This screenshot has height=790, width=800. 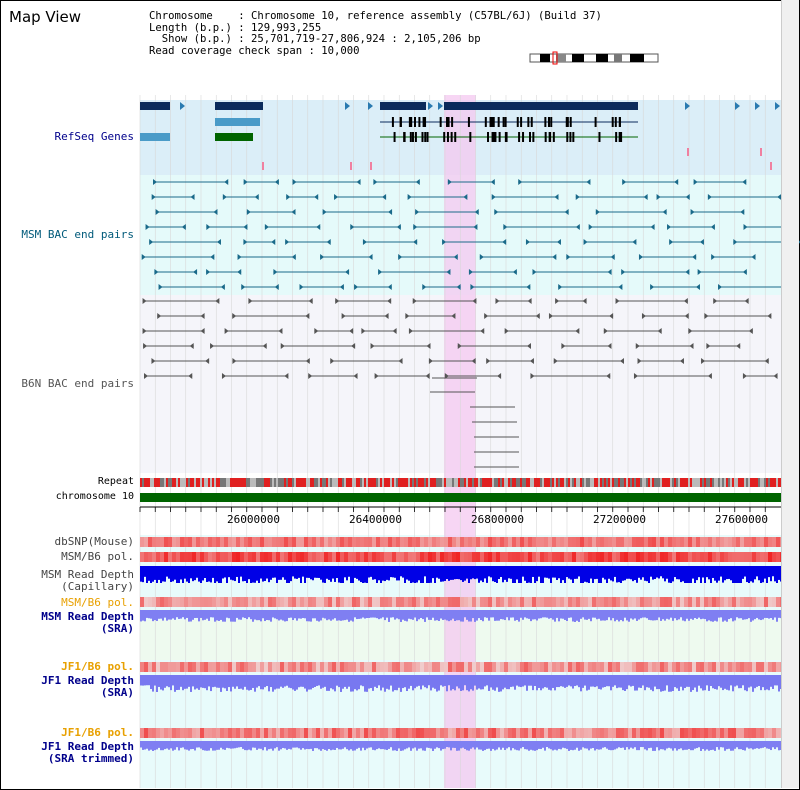 What do you see at coordinates (594, 58) in the screenshot?
I see `chromosome-ideogram-icon` at bounding box center [594, 58].